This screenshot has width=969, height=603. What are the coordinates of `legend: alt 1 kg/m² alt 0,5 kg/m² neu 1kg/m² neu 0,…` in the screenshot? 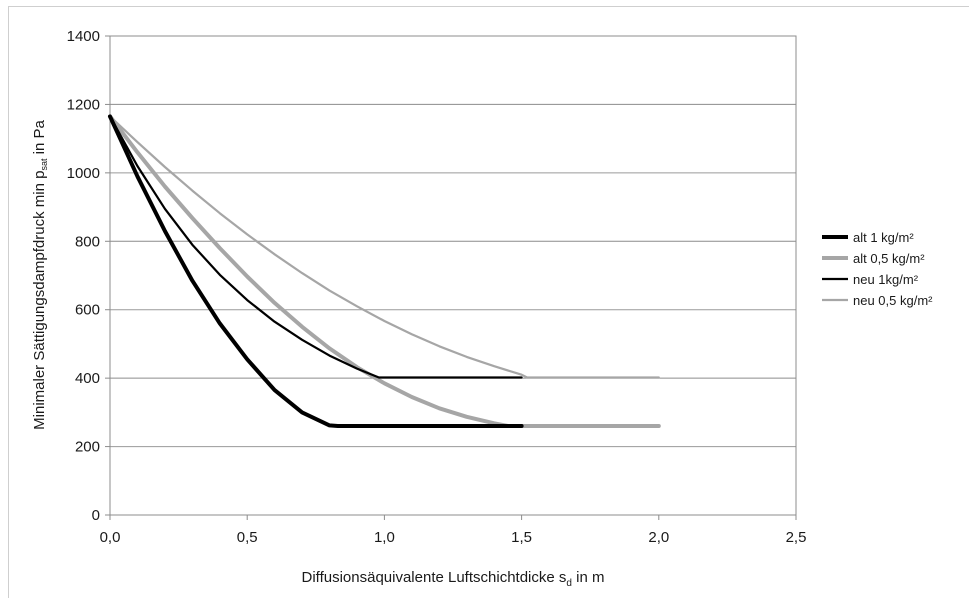 It's located at (877, 269).